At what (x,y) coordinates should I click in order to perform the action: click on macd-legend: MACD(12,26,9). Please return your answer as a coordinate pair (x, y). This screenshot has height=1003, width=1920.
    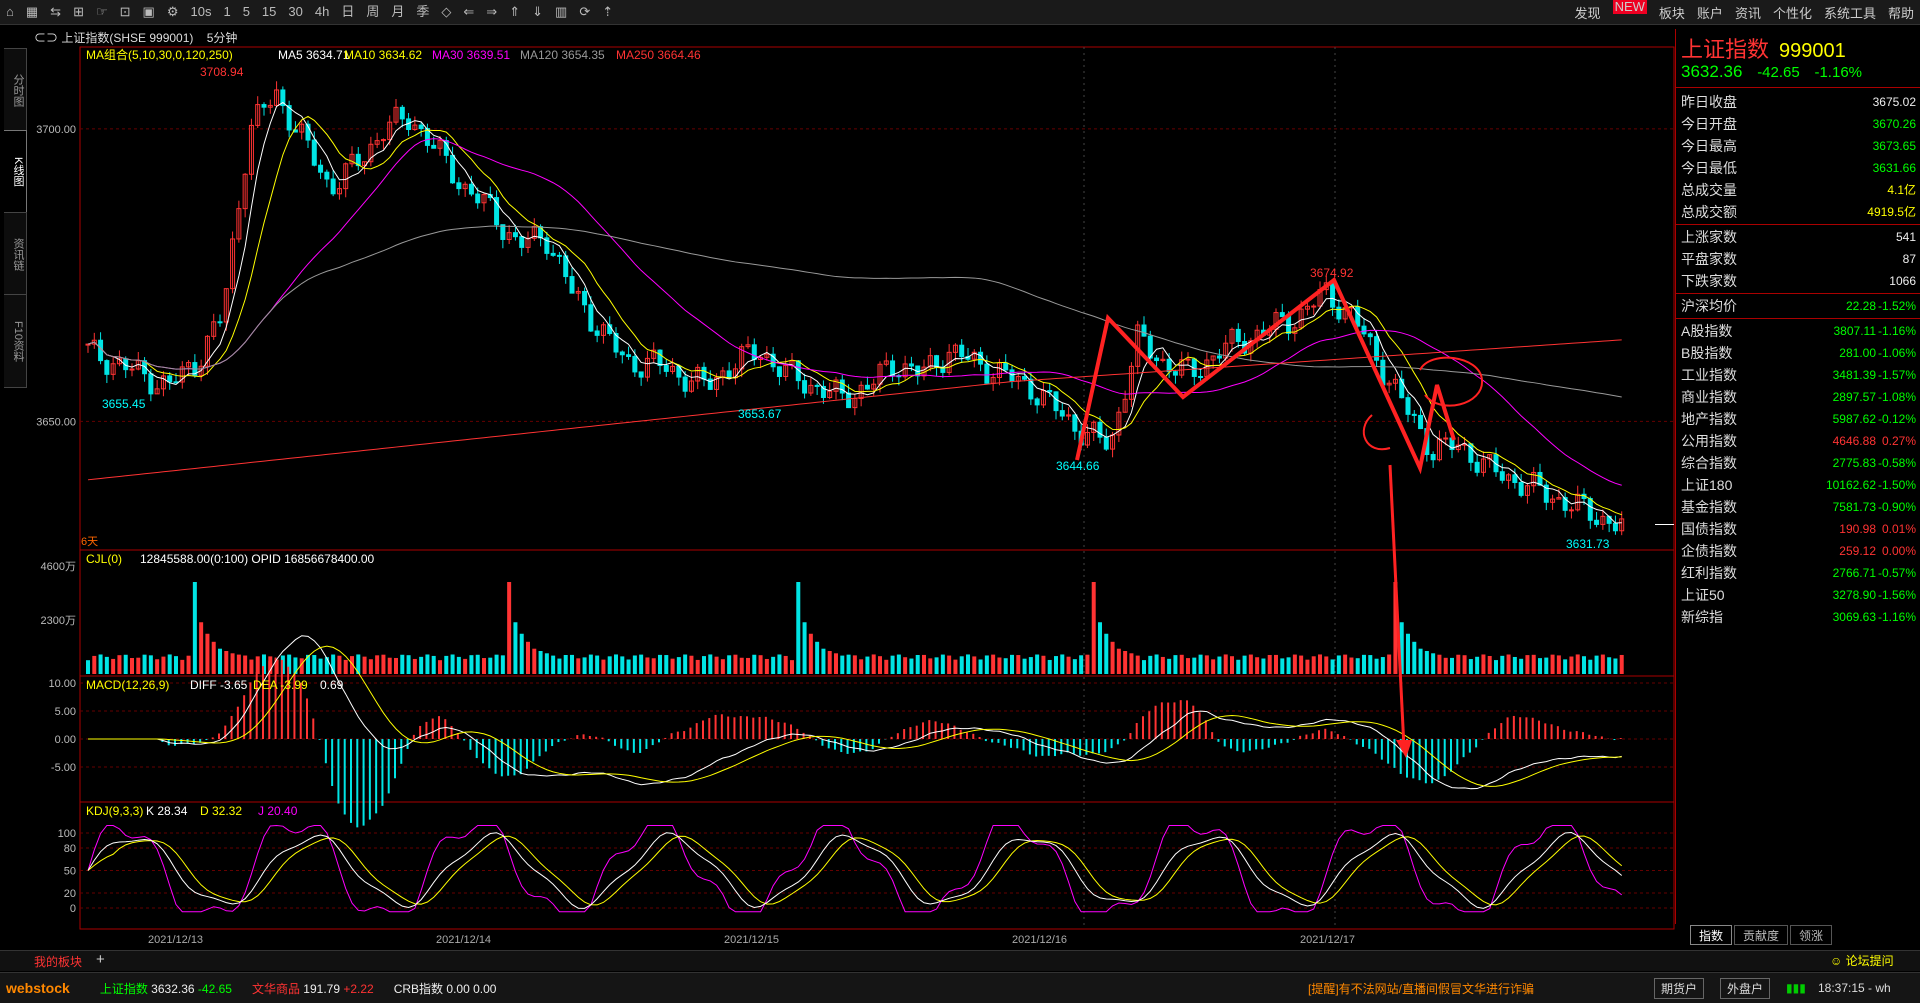
    Looking at the image, I should click on (127, 685).